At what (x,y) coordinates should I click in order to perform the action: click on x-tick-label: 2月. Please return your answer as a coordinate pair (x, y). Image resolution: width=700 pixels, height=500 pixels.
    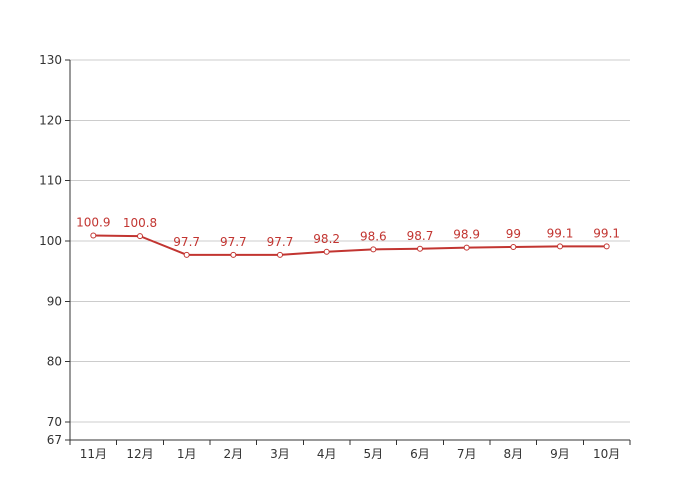
    Looking at the image, I should click on (234, 454).